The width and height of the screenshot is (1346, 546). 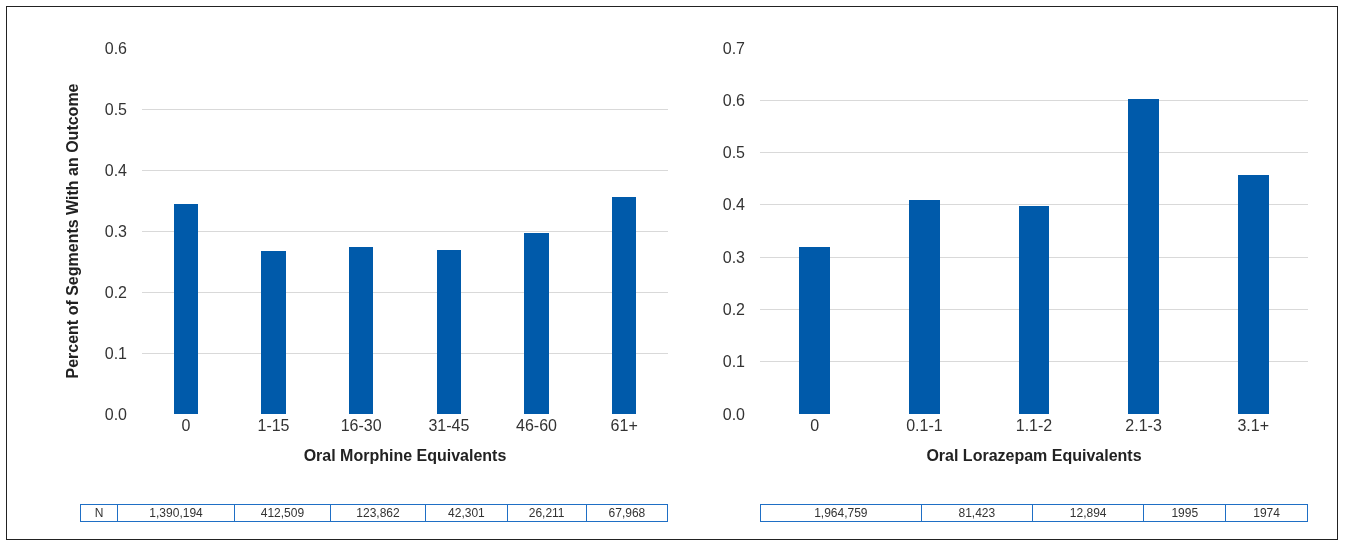 What do you see at coordinates (1143, 425) in the screenshot?
I see `x-tick-label: 2.1-3` at bounding box center [1143, 425].